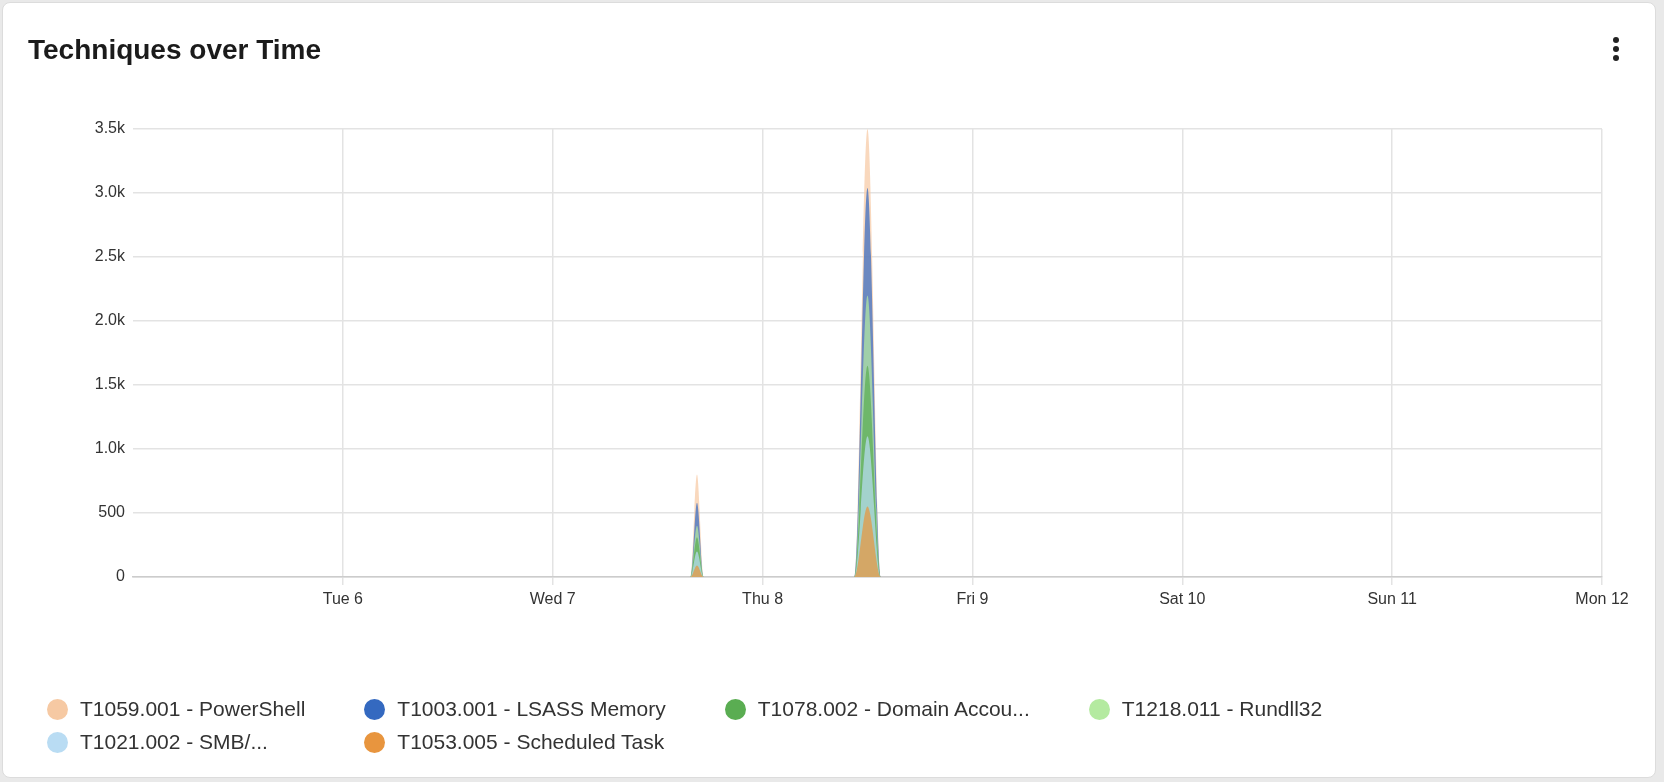 The height and width of the screenshot is (782, 1664). I want to click on legend-label: T1059.001 - PowerShell, so click(193, 709).